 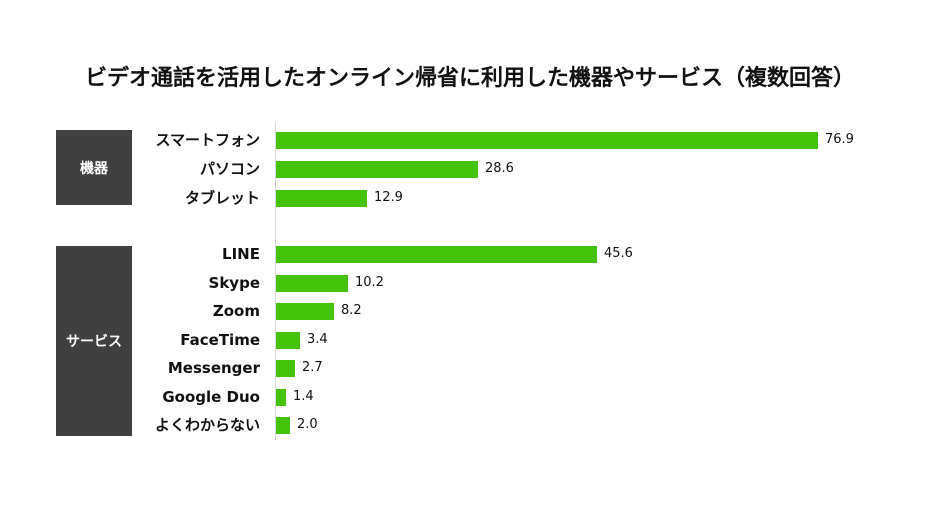 I want to click on bar-row: LINE 45.6, so click(x=470, y=254).